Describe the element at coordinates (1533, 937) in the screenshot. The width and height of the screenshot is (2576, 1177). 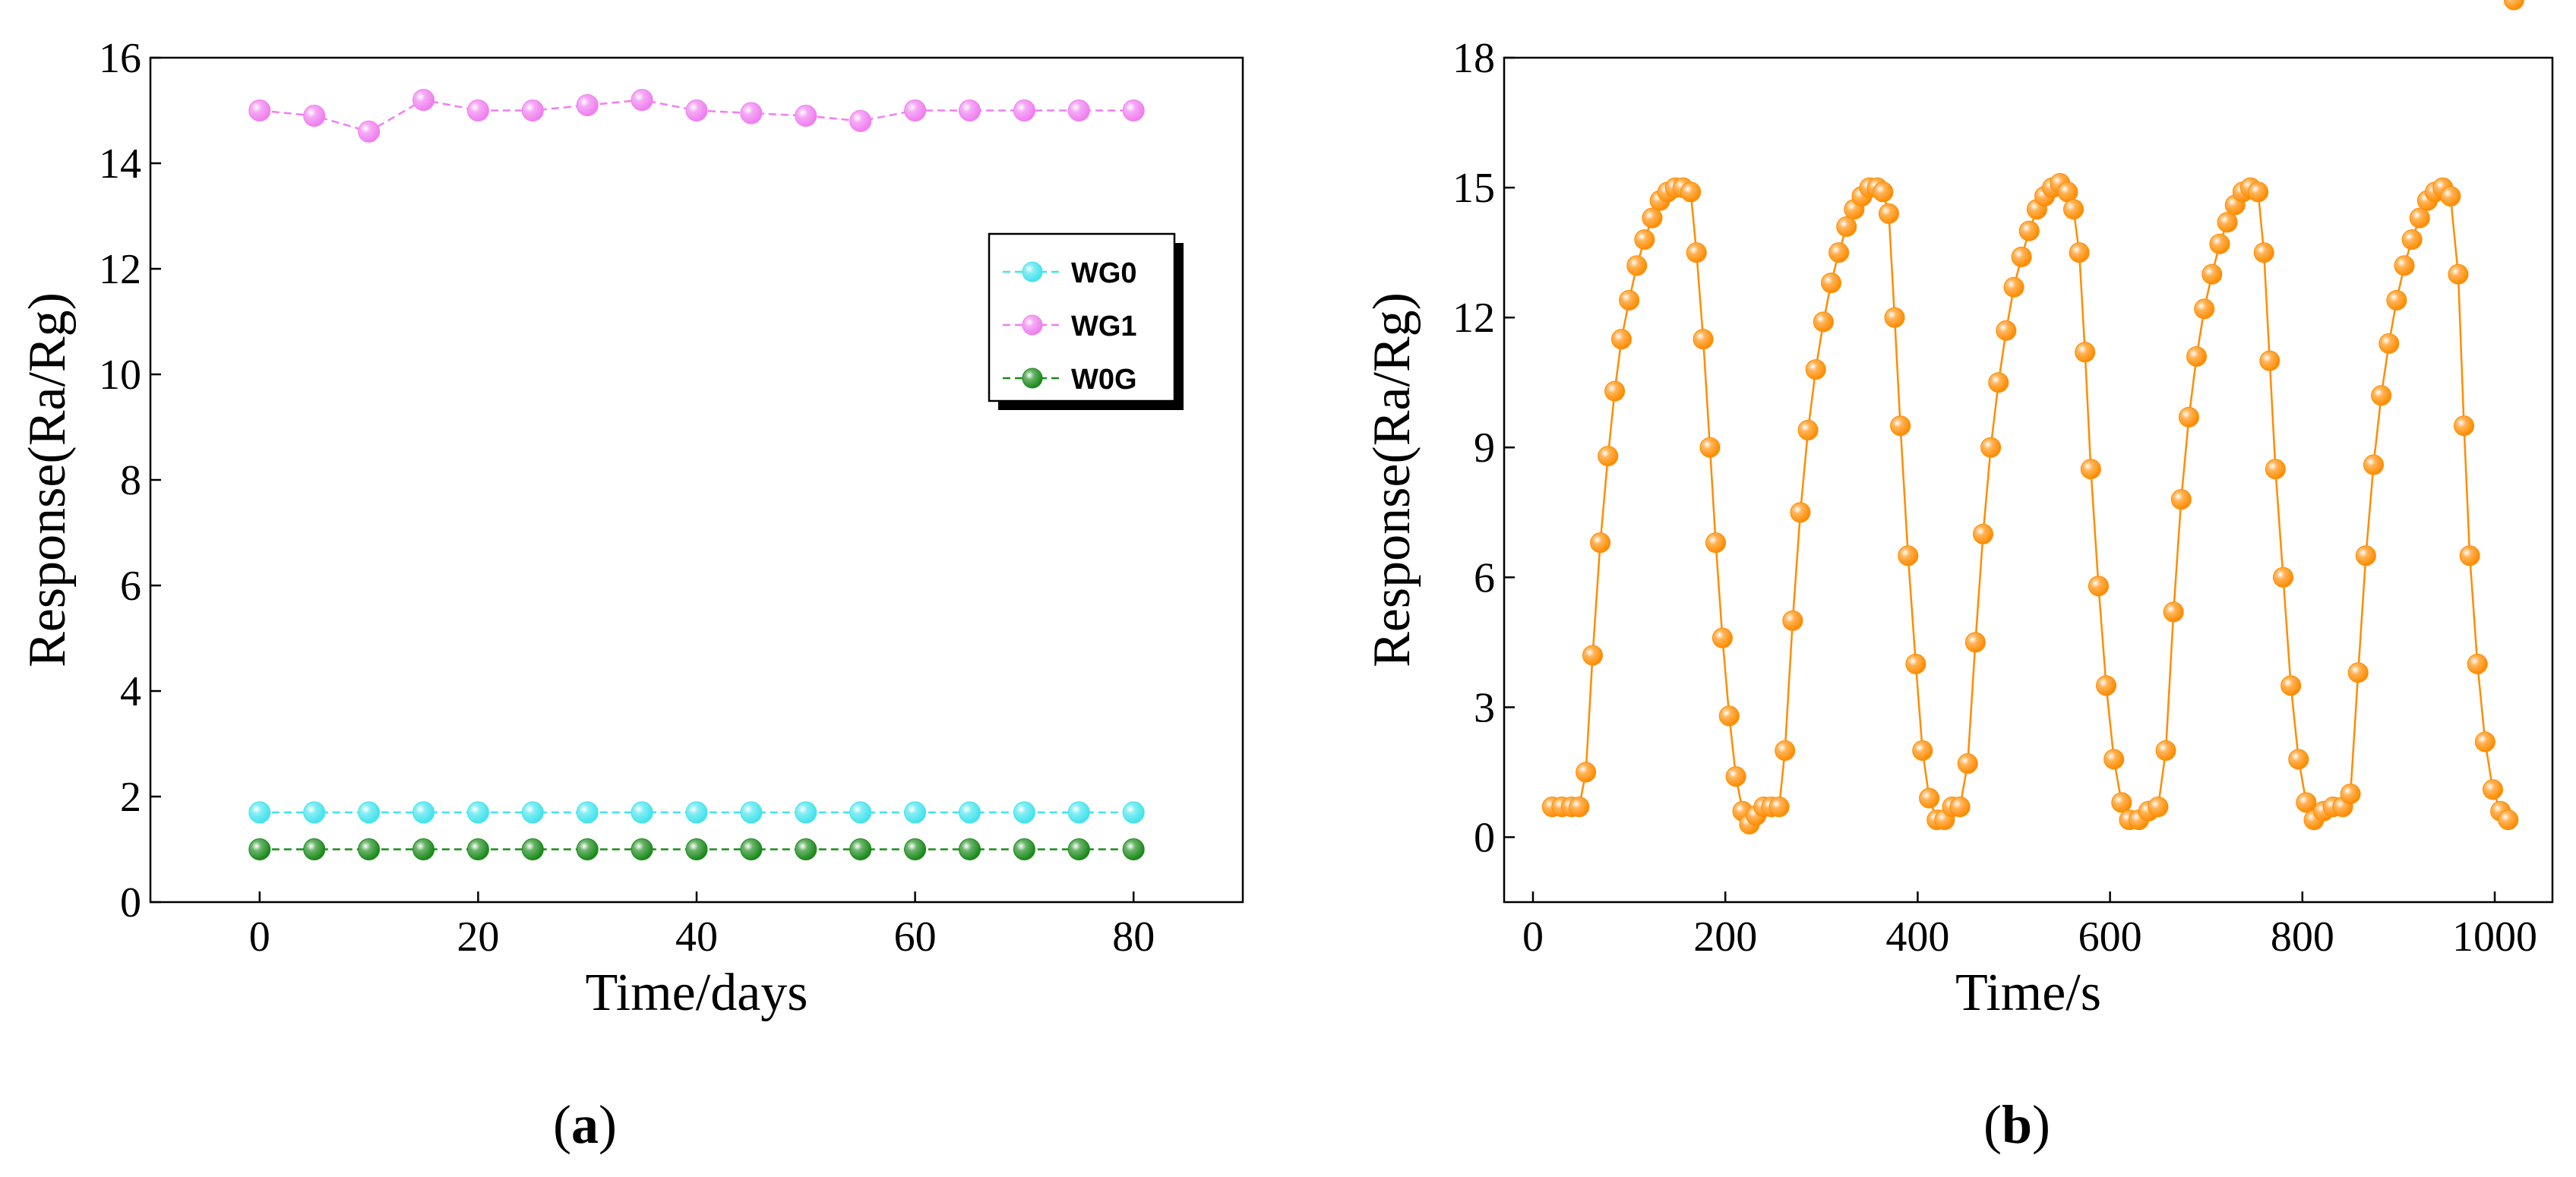
I see `chart-b-x-tick-label: 0` at that location.